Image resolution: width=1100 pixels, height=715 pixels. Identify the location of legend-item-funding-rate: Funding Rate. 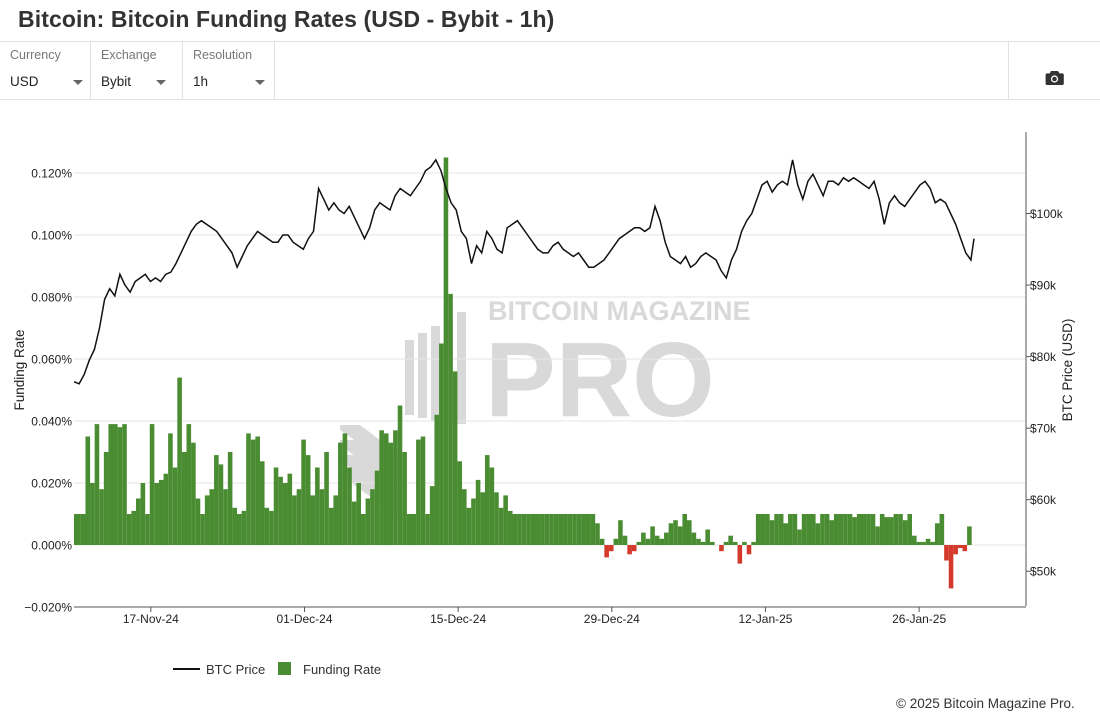
(329, 669).